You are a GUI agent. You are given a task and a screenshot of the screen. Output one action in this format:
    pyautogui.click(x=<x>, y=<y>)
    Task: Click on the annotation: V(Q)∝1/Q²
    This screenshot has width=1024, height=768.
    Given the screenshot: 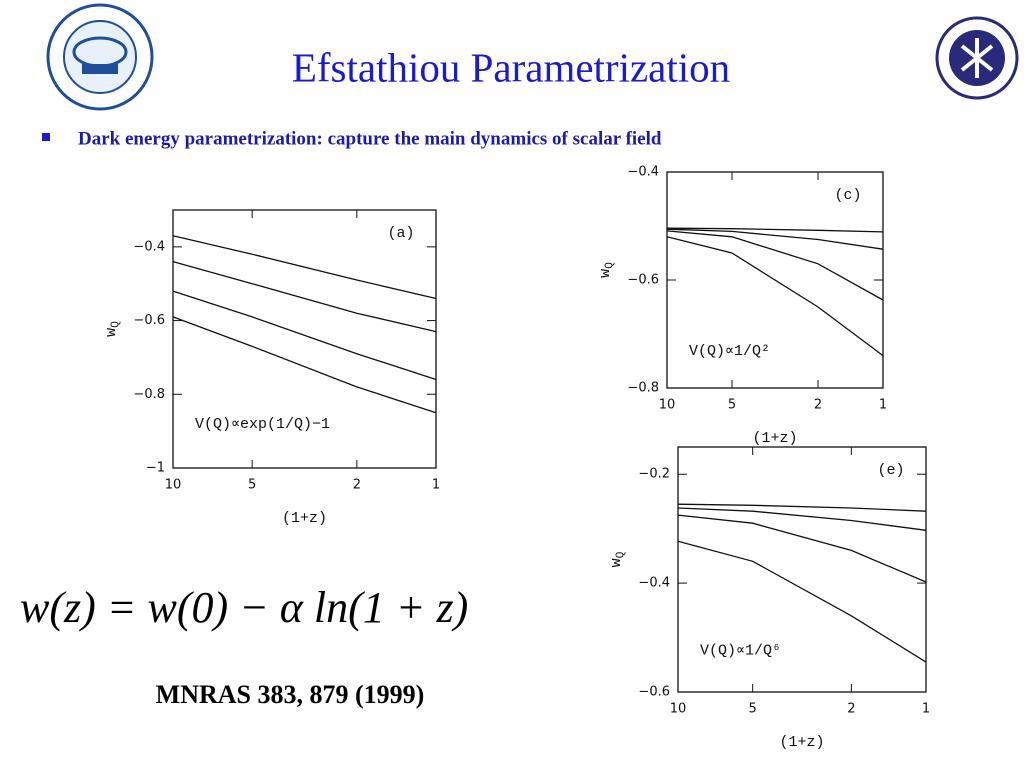 What is the action you would take?
    pyautogui.click(x=729, y=351)
    